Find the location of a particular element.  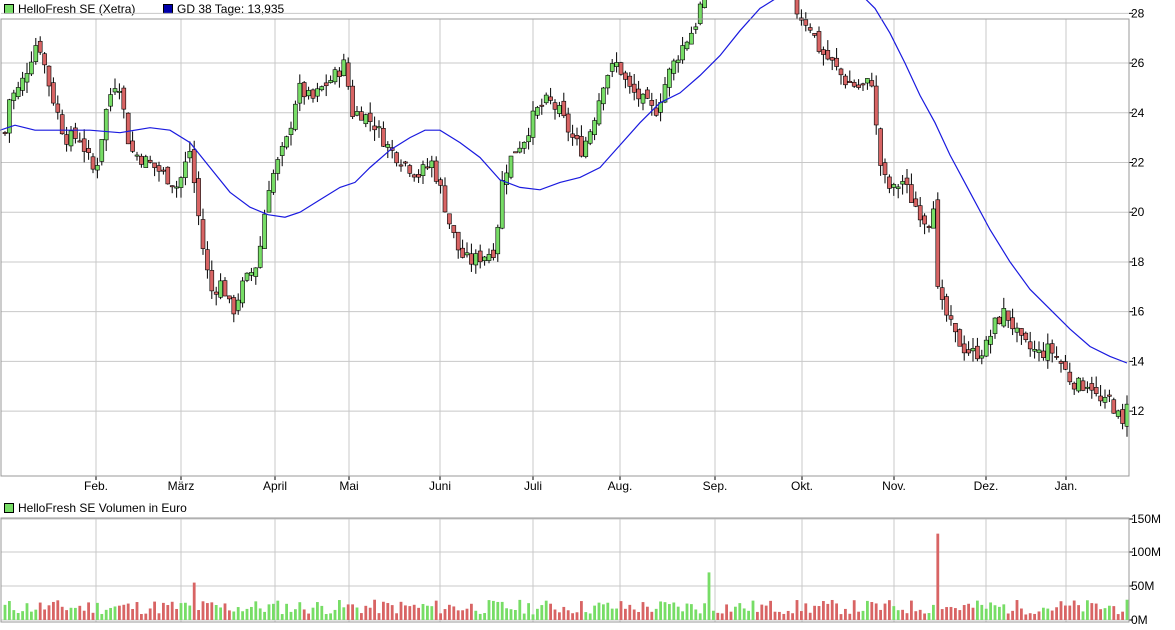

price-y-tick-label: 26 is located at coordinates (1138, 63).